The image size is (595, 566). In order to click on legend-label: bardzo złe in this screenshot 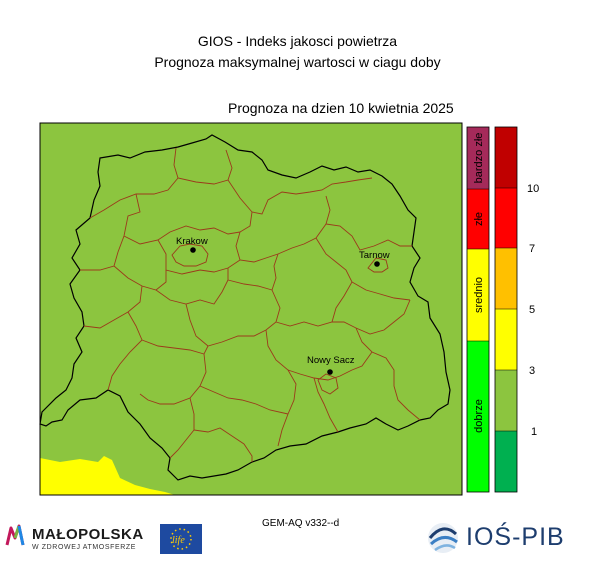, I will do `click(479, 158)`.